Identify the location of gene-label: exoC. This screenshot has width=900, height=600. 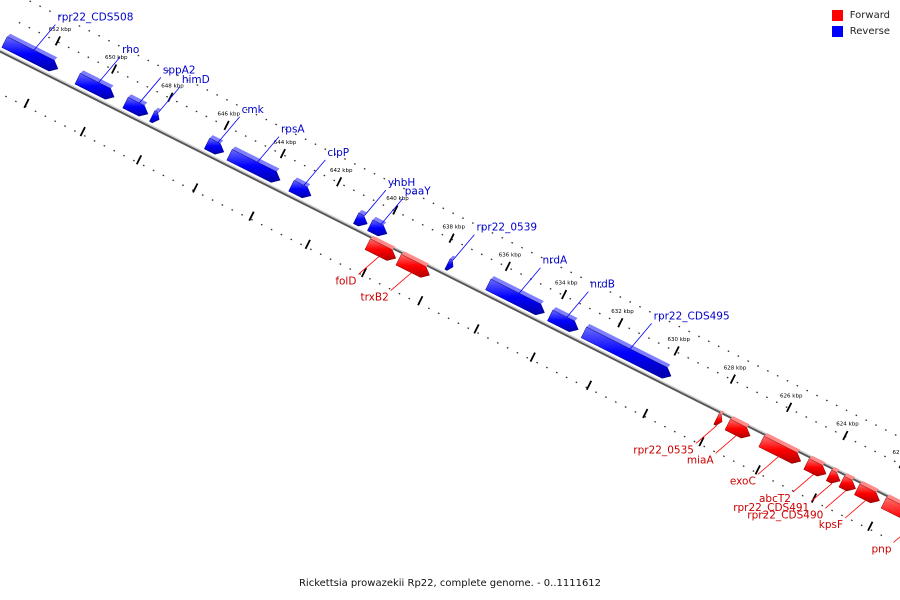
(743, 481).